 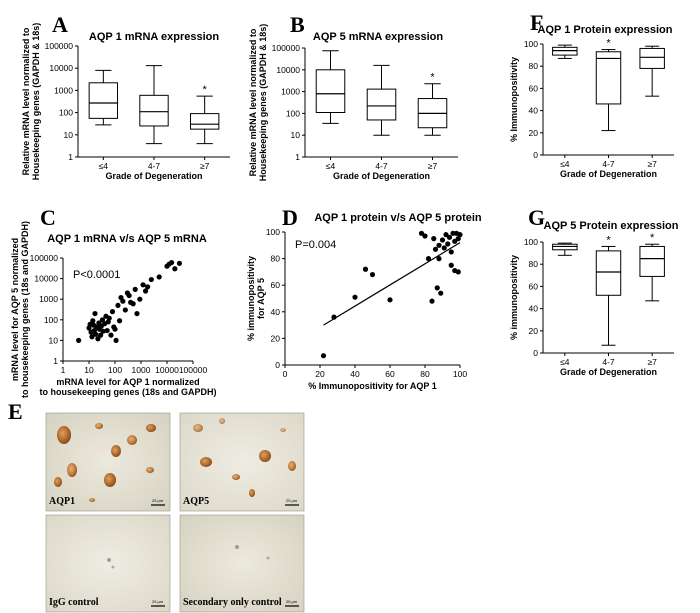 What do you see at coordinates (565, 164) in the screenshot?
I see `x-tick-label-f: ≤4` at bounding box center [565, 164].